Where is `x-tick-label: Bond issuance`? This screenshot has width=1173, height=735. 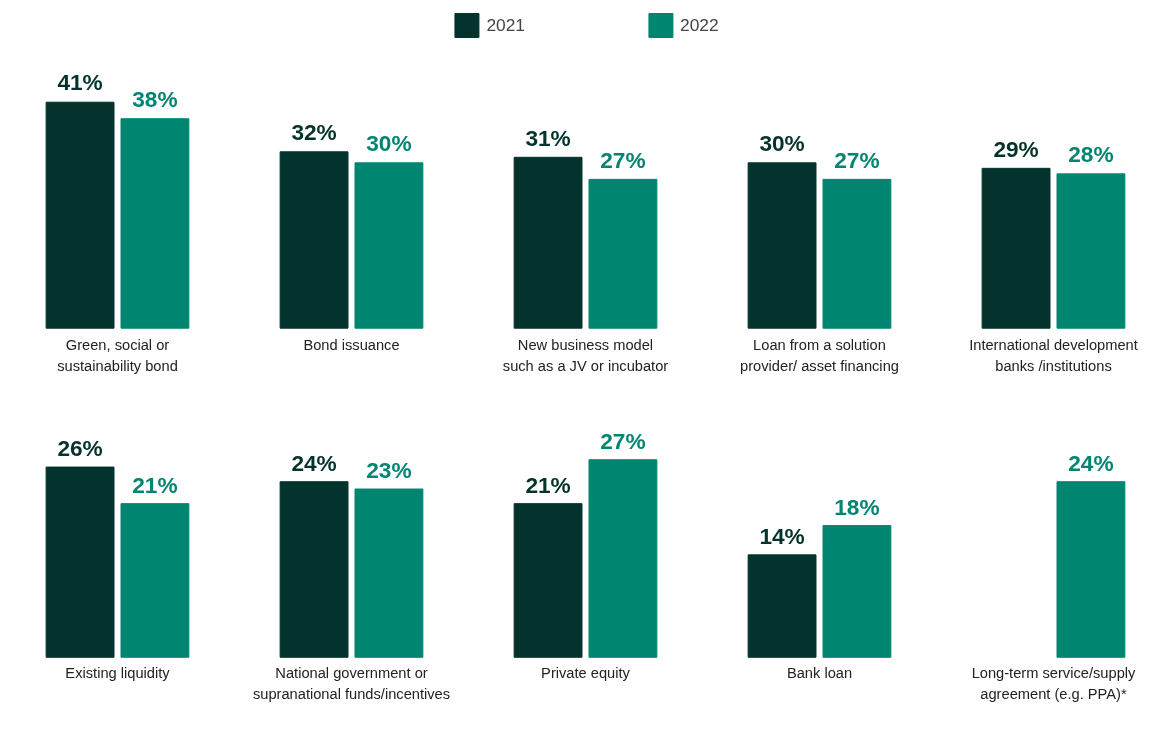
x-tick-label: Bond issuance is located at coordinates (351, 345).